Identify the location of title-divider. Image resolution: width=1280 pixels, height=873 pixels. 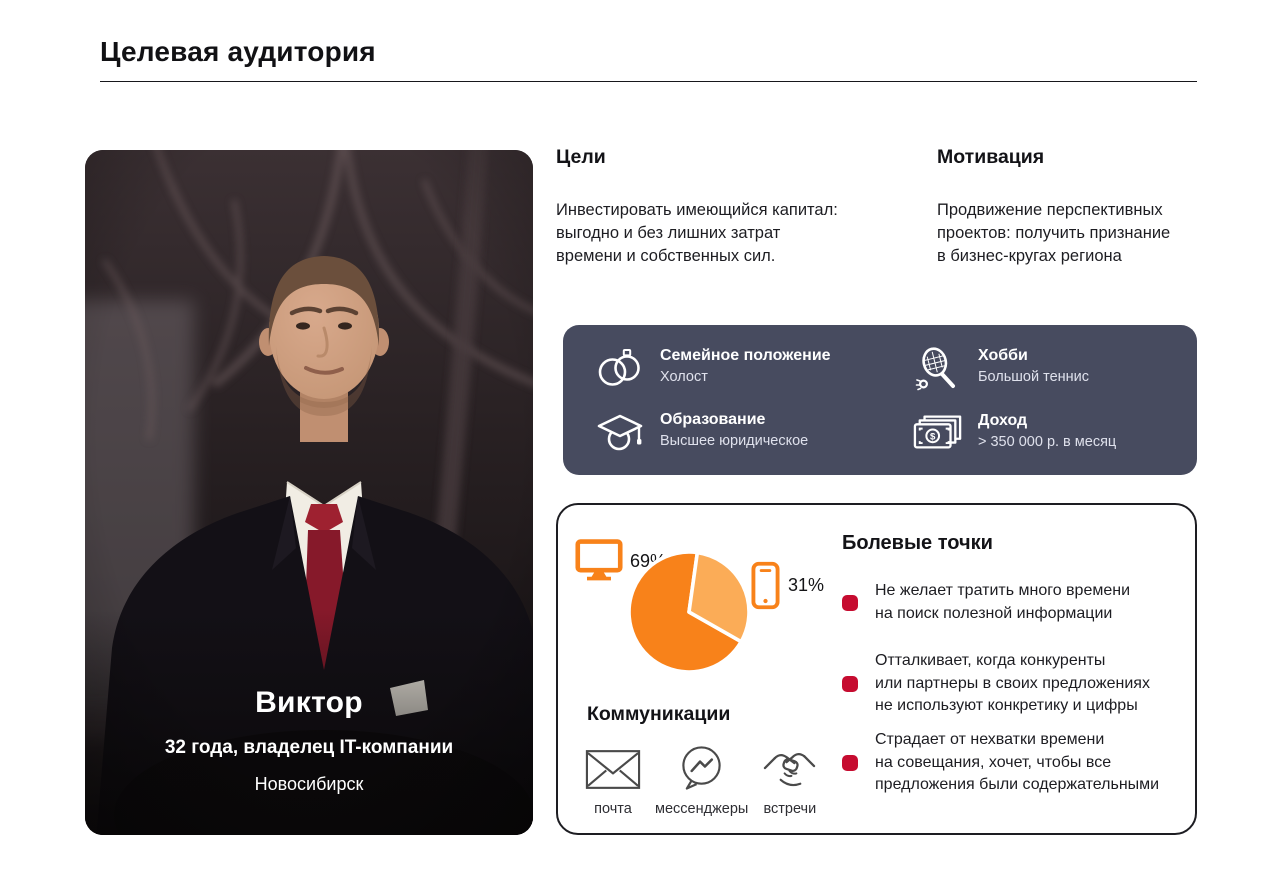
(648, 81).